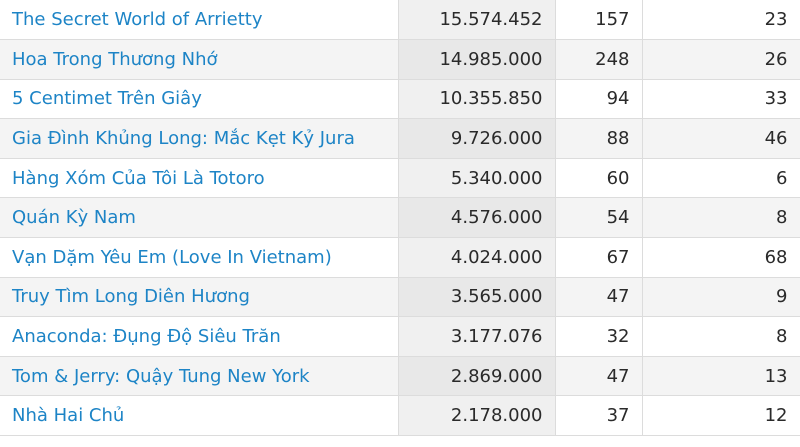 The height and width of the screenshot is (447, 800). Describe the element at coordinates (599, 99) in the screenshot. I see `table-cell: 94` at that location.